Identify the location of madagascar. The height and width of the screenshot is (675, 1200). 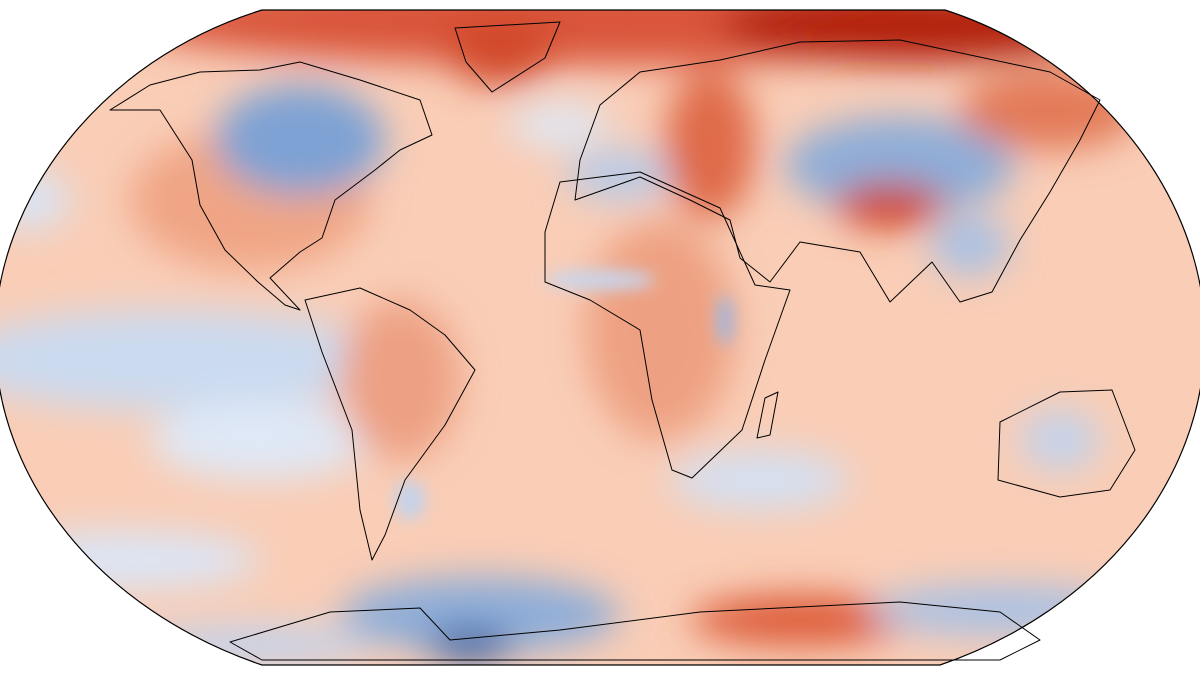
(767, 415).